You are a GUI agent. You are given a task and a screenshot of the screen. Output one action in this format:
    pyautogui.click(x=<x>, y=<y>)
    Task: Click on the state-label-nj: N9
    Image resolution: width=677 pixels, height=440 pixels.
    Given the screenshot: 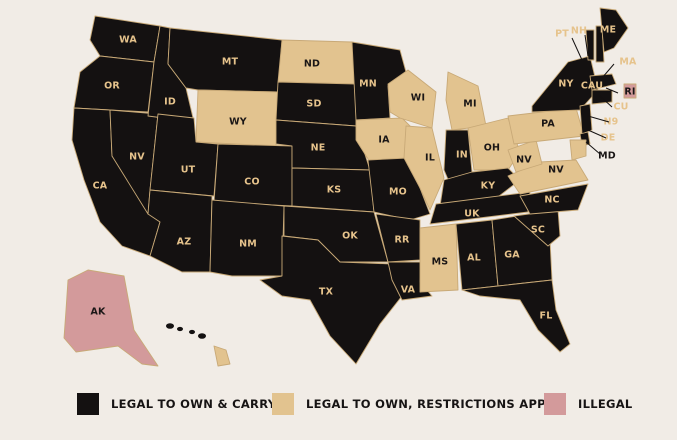 What is the action you would take?
    pyautogui.click(x=611, y=122)
    